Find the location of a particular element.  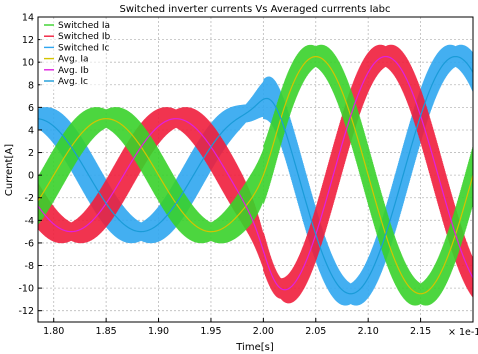

y-tick-label: -12 is located at coordinates (26, 311).